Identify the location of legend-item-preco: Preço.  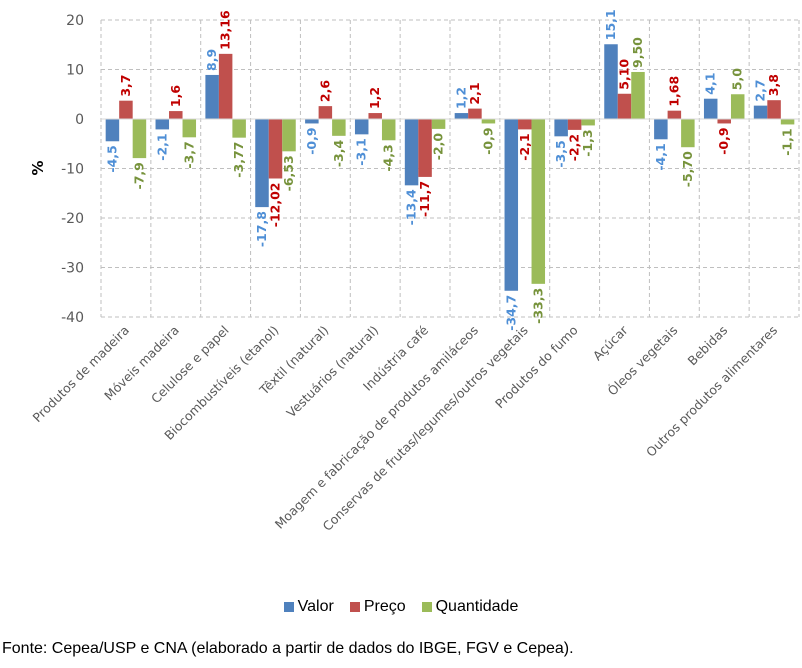
(377, 607).